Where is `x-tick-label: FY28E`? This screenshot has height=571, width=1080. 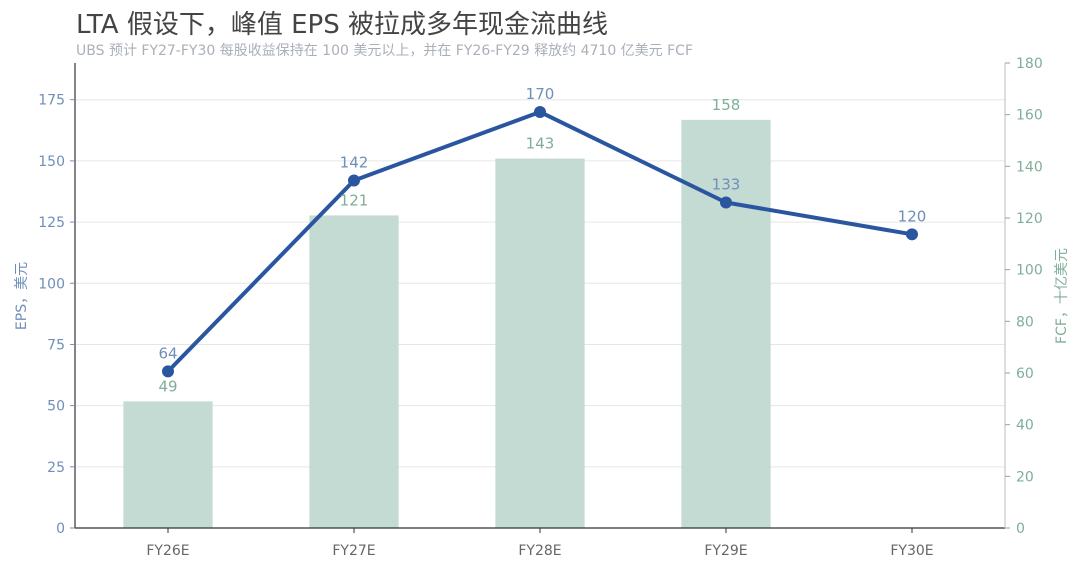
x-tick-label: FY28E is located at coordinates (539, 551).